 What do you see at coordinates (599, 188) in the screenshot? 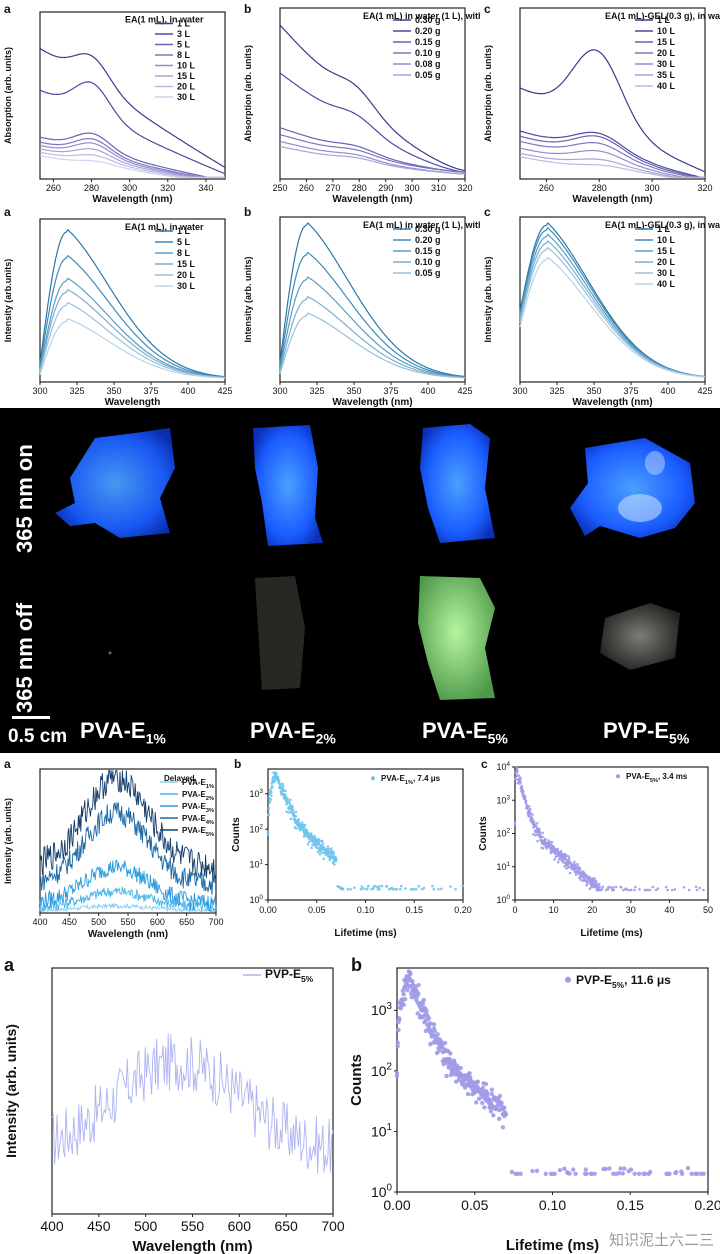
I see `x-tick-label: 280` at bounding box center [599, 188].